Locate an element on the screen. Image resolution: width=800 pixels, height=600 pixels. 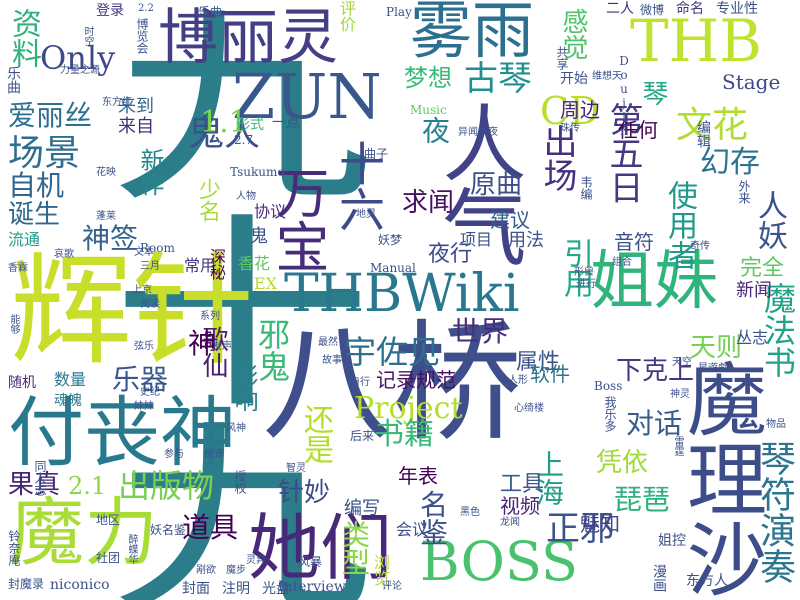
cloud-word-bianxie: 编写 is located at coordinates (362, 508).